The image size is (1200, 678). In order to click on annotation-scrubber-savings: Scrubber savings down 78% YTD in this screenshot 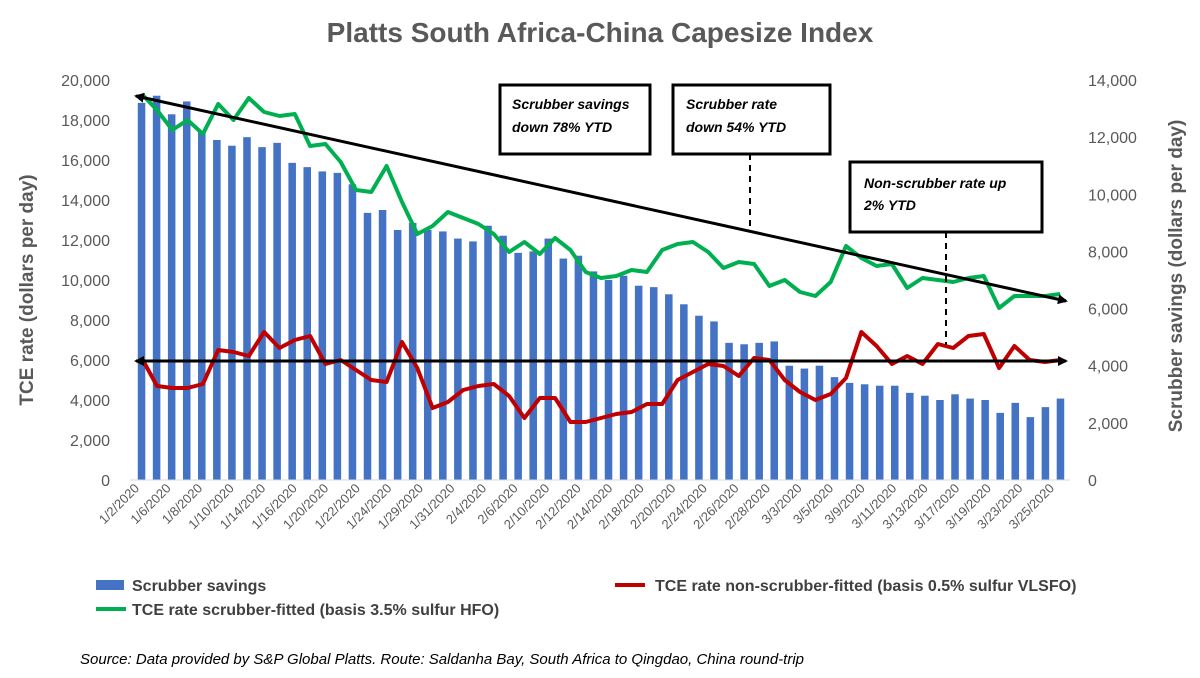, I will do `click(575, 119)`.